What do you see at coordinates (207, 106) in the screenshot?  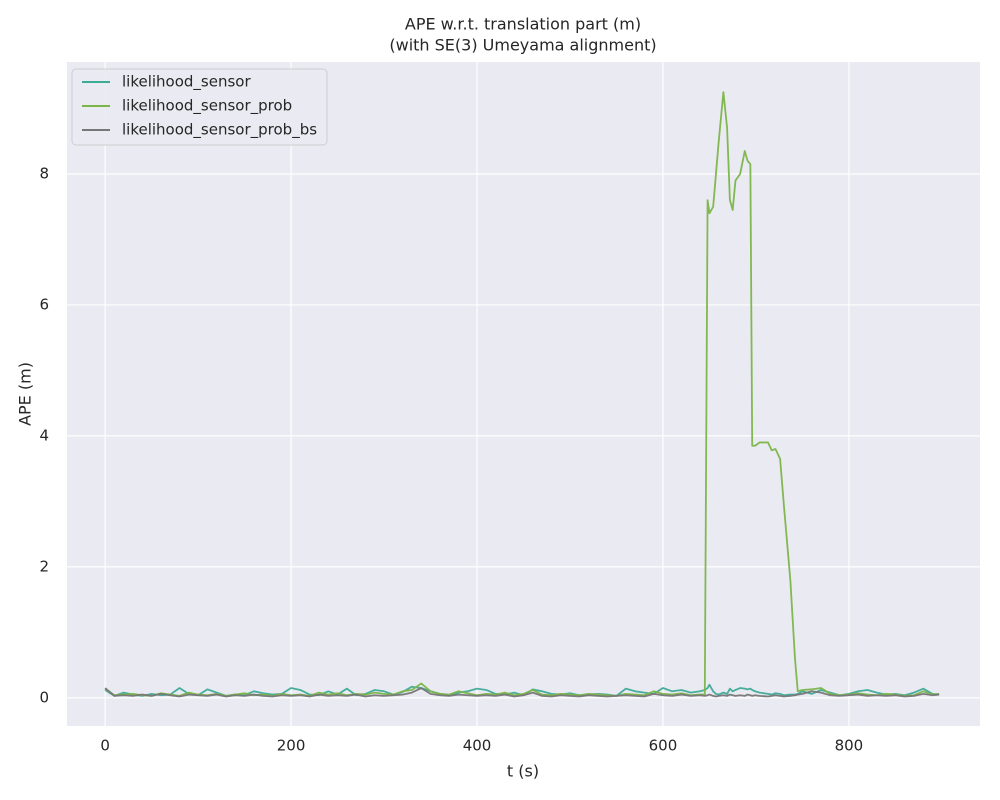 I see `legend-label: likelihood_sensor_prob` at bounding box center [207, 106].